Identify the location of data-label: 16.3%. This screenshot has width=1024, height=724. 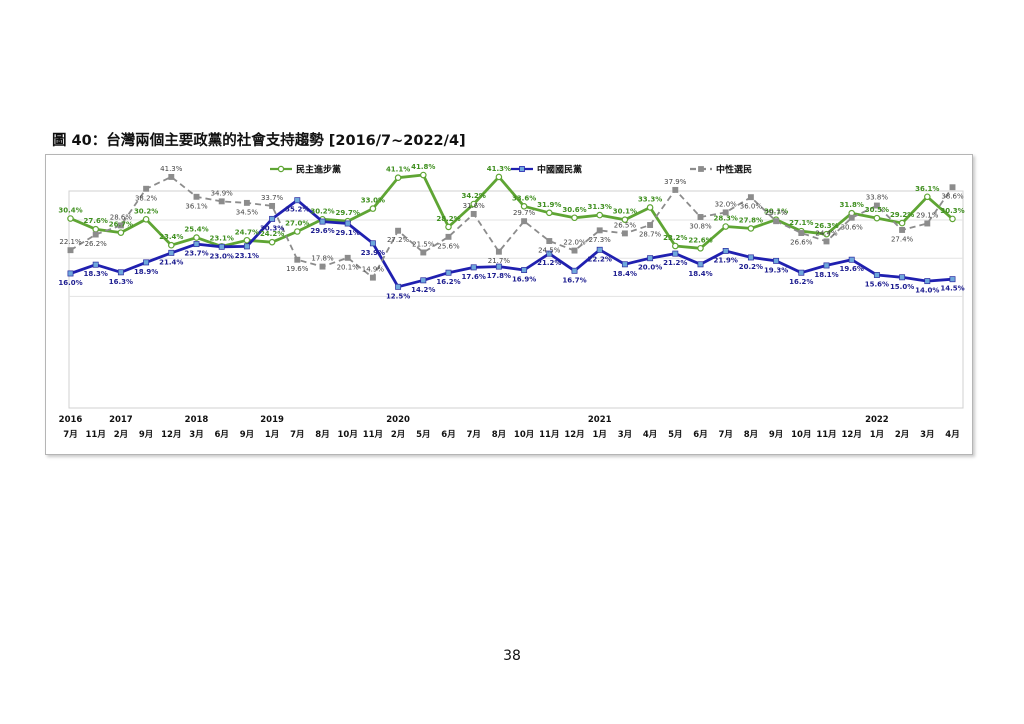
(121, 282).